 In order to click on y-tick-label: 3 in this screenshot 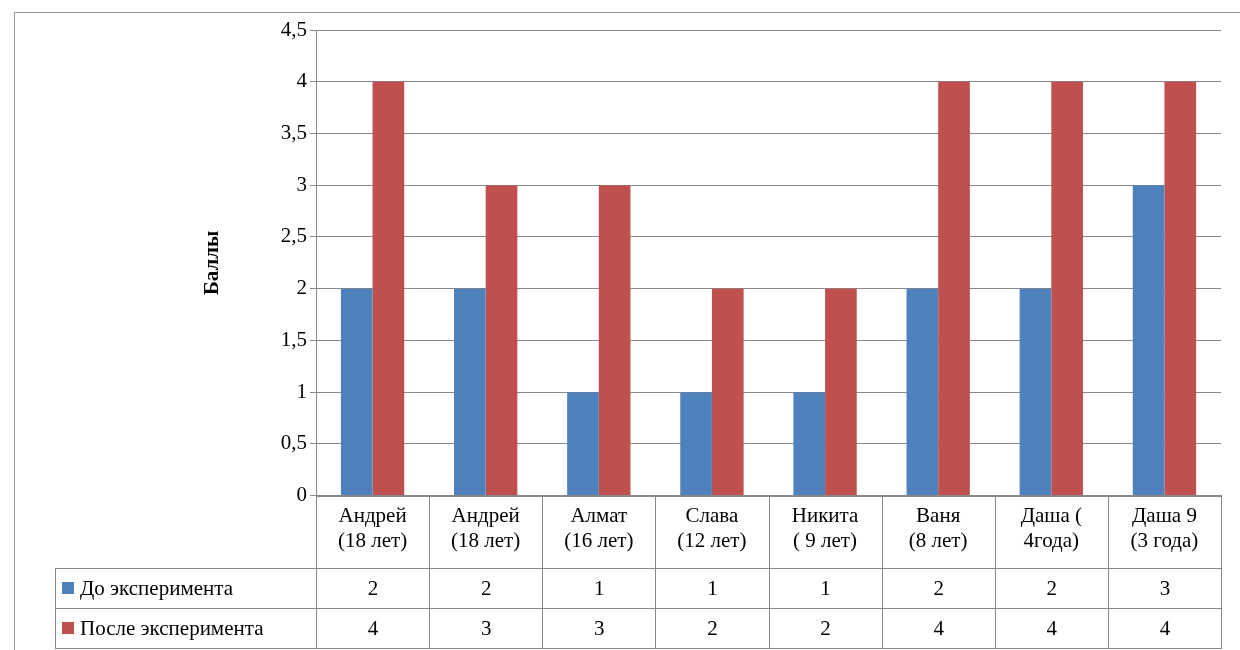, I will do `click(301, 183)`.